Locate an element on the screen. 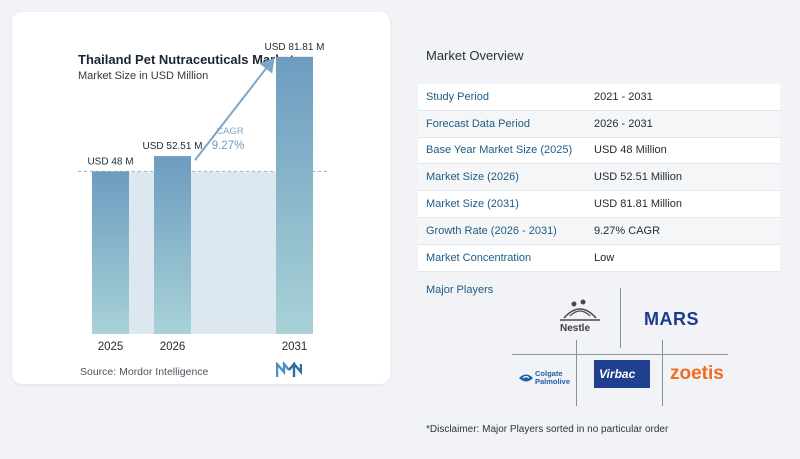  table-row: Growth Rate (2026 - 2031) 9.27% CAGR is located at coordinates (599, 231).